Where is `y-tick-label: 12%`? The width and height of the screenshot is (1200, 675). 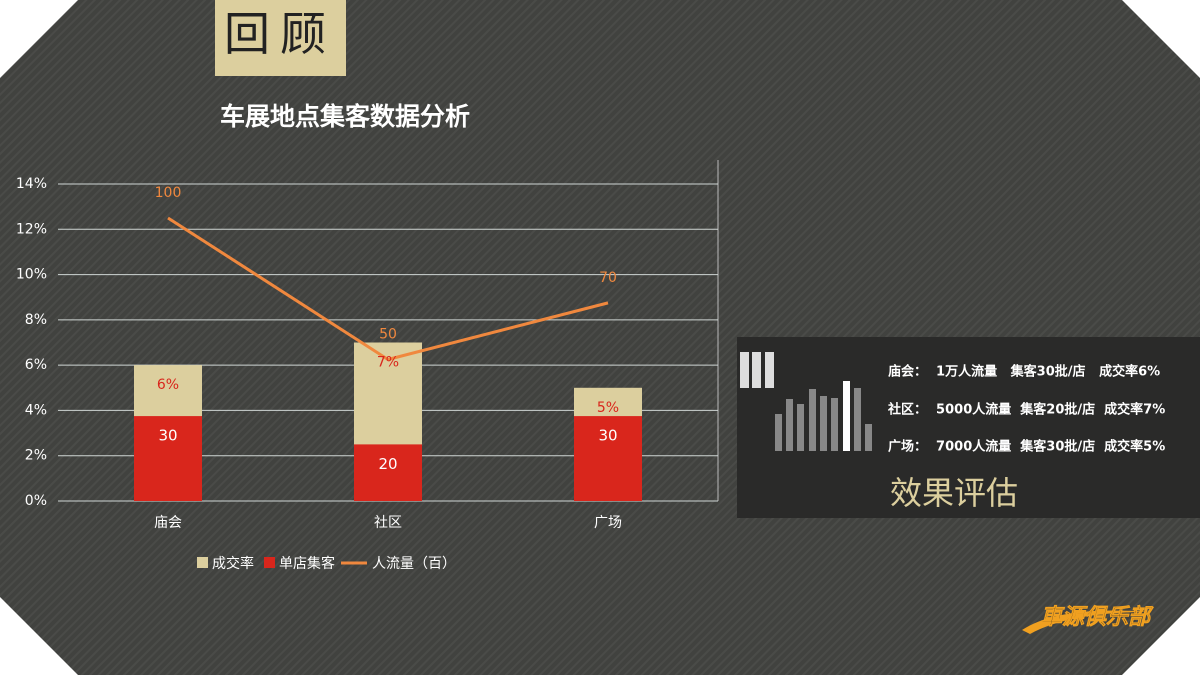
y-tick-label: 12% is located at coordinates (31, 229).